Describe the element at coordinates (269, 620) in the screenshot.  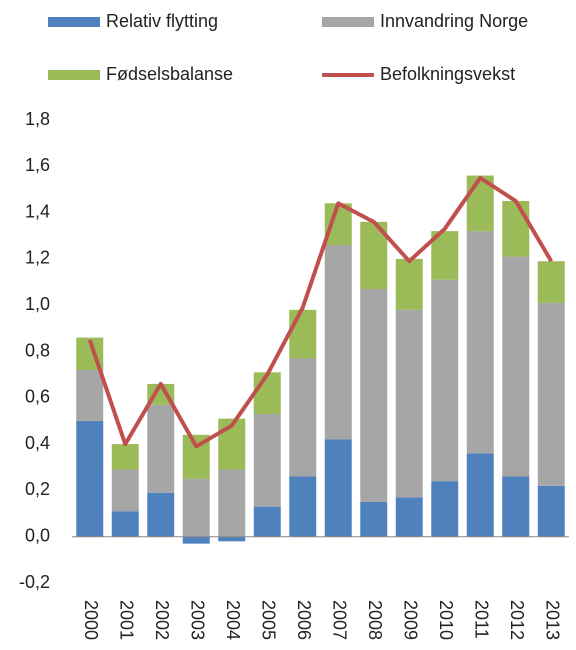
I see `x-tick-label: 2005` at that location.